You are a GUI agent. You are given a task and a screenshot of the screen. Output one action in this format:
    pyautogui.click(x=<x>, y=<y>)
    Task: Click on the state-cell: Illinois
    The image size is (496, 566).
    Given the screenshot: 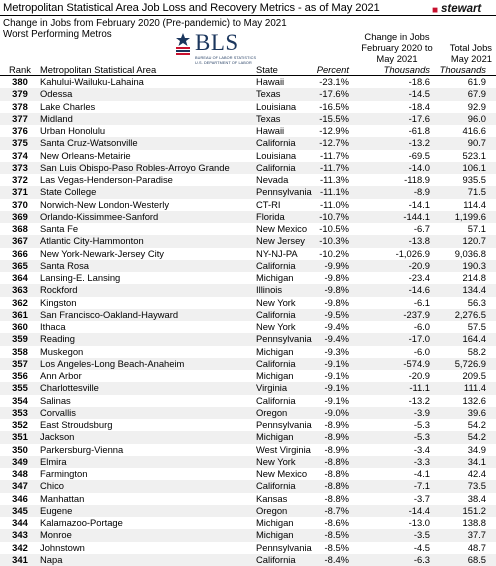 What is the action you would take?
    pyautogui.click(x=269, y=290)
    